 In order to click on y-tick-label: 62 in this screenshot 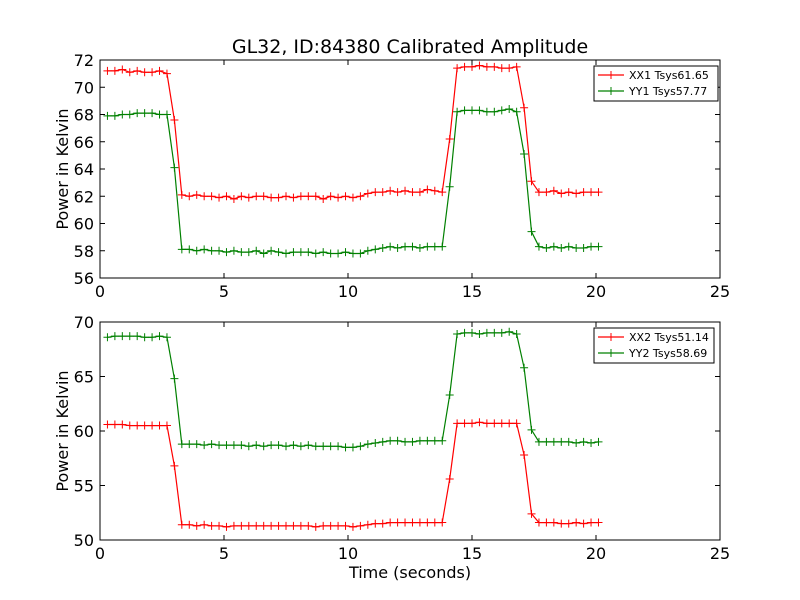, I will do `click(84, 196)`.